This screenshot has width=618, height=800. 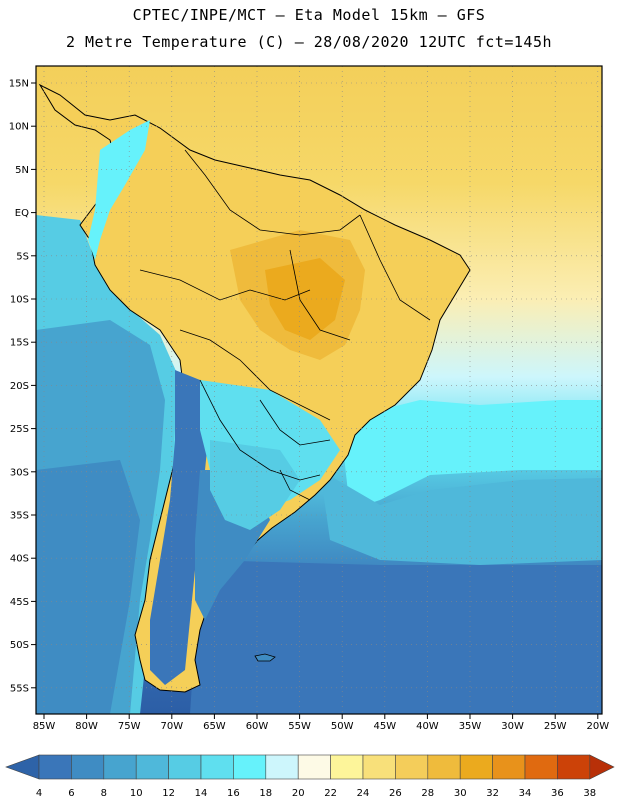 What do you see at coordinates (19, 84) in the screenshot?
I see `lat-label: 15N` at bounding box center [19, 84].